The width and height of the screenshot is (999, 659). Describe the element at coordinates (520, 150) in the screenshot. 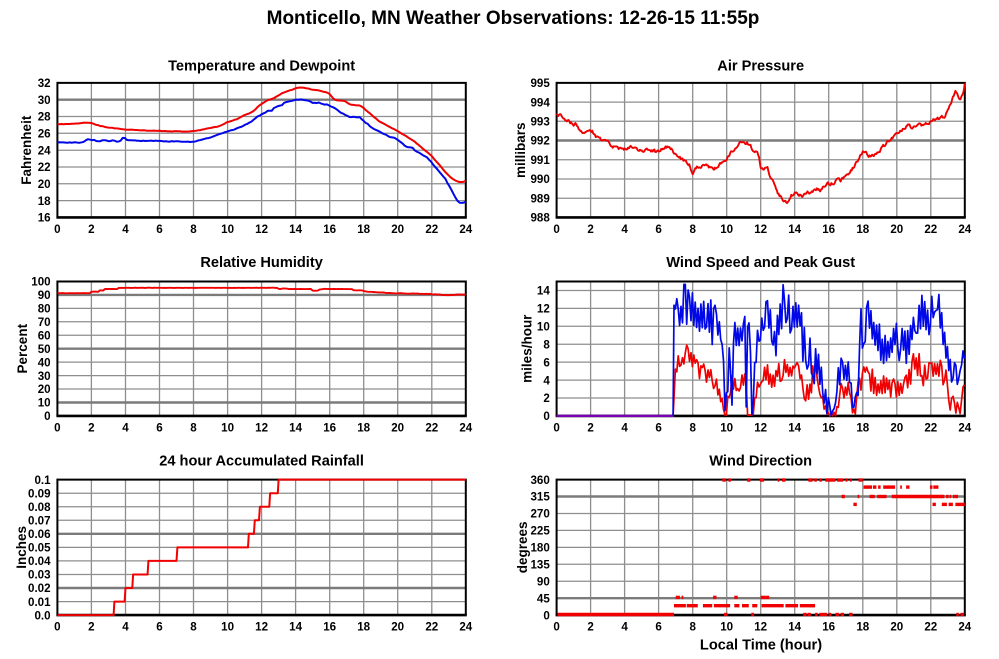

I see `svg-text: millibars` at that location.